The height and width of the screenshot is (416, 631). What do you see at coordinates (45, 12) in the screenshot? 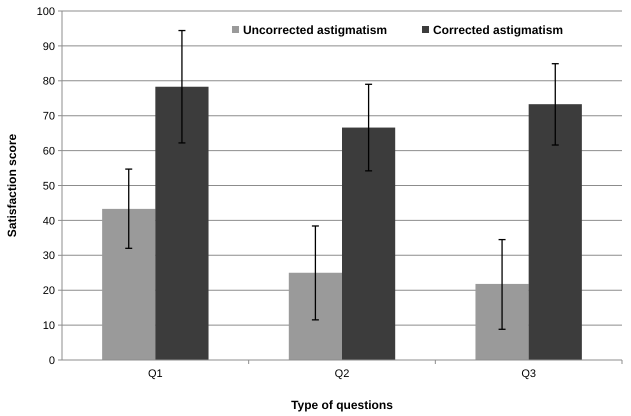
I see `y-tick-label: 100` at bounding box center [45, 12].